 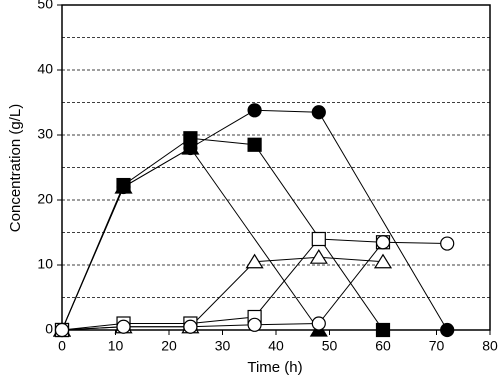 I want to click on series-line, so click(x=222, y=293).